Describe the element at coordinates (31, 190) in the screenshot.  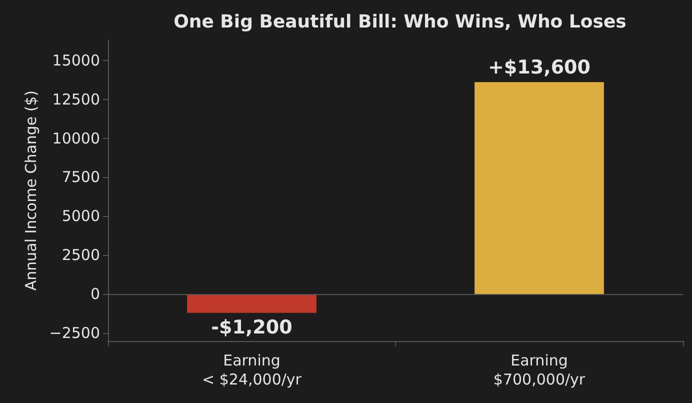
I see `y-axis-title: Annual Income Change ($)` at that location.